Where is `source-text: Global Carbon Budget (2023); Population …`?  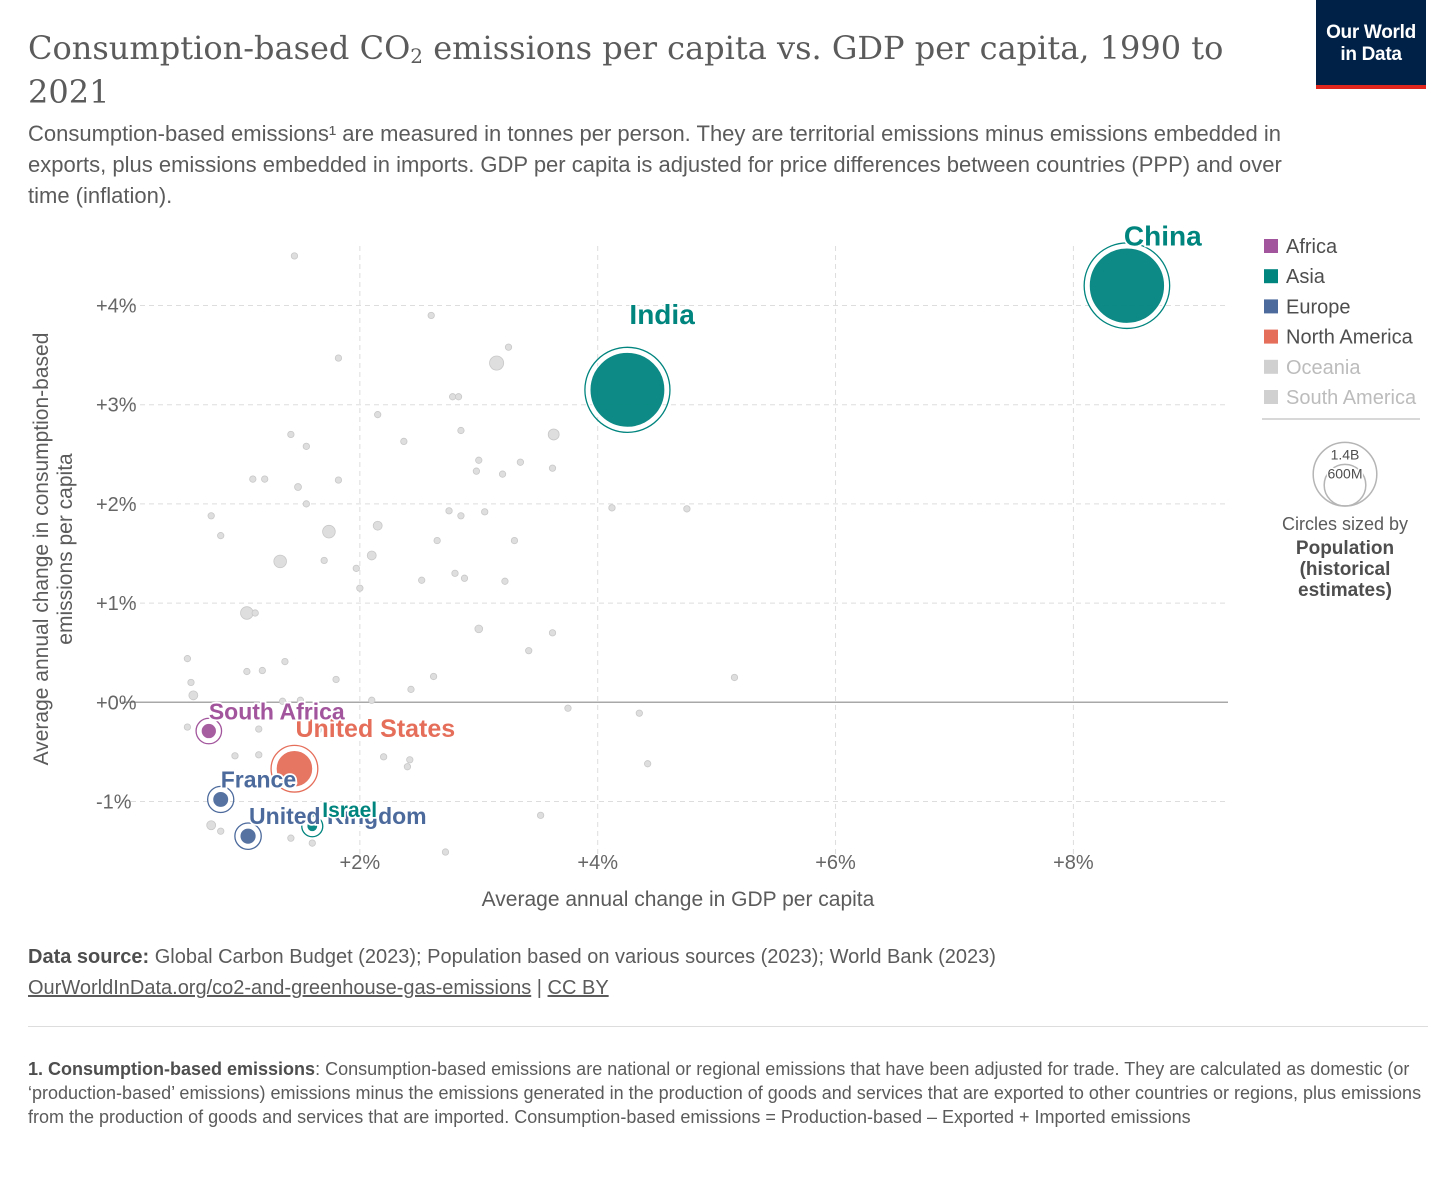 source-text: Global Carbon Budget (2023); Population … is located at coordinates (572, 957).